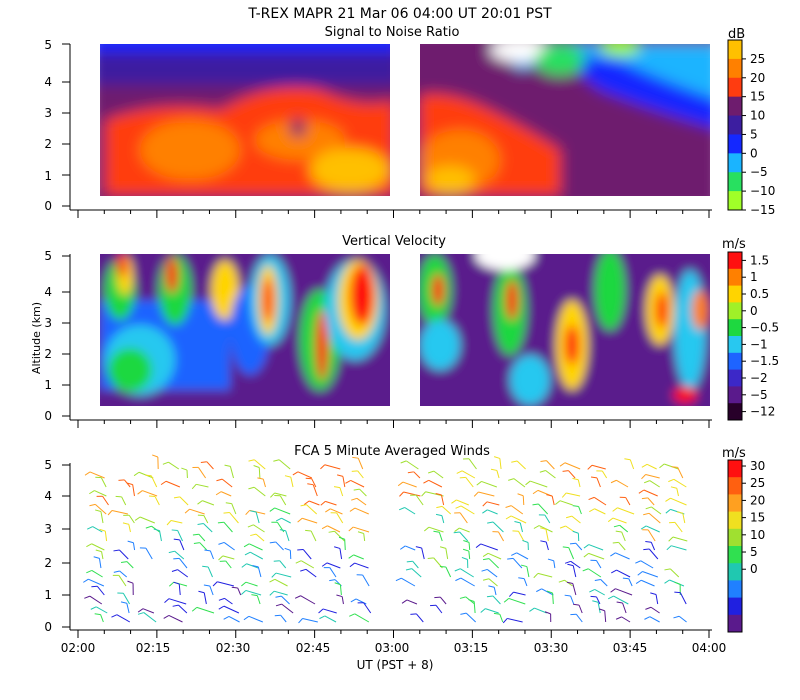  What do you see at coordinates (36, 338) in the screenshot?
I see `y-axis-label: Altitude (km)` at bounding box center [36, 338].